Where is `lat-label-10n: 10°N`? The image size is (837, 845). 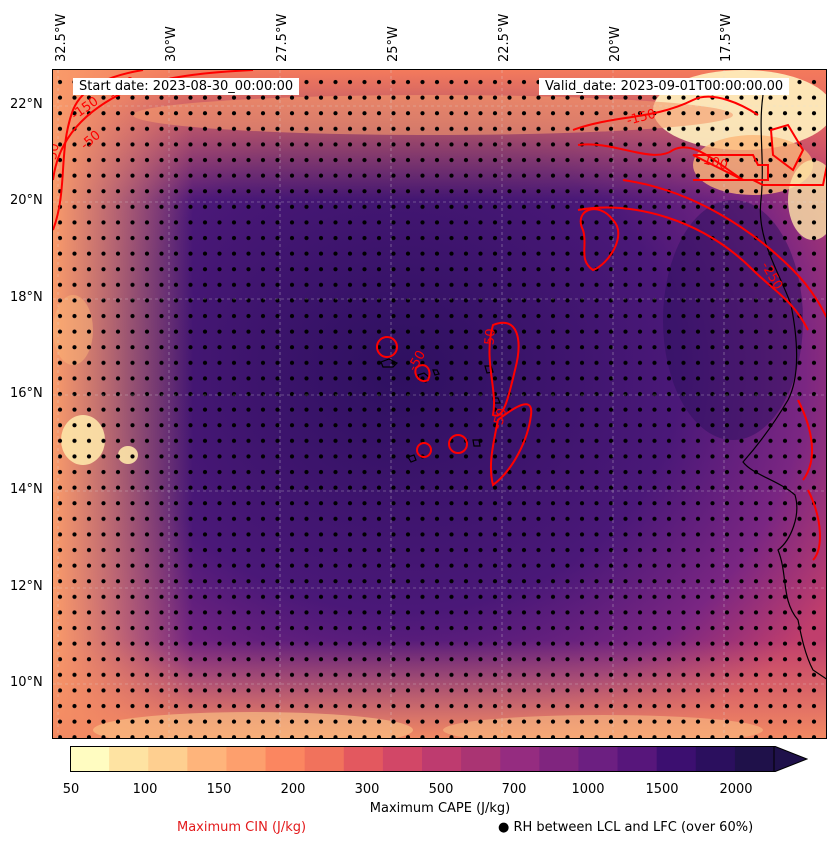
lat-label-10n: 10°N is located at coordinates (26, 682).